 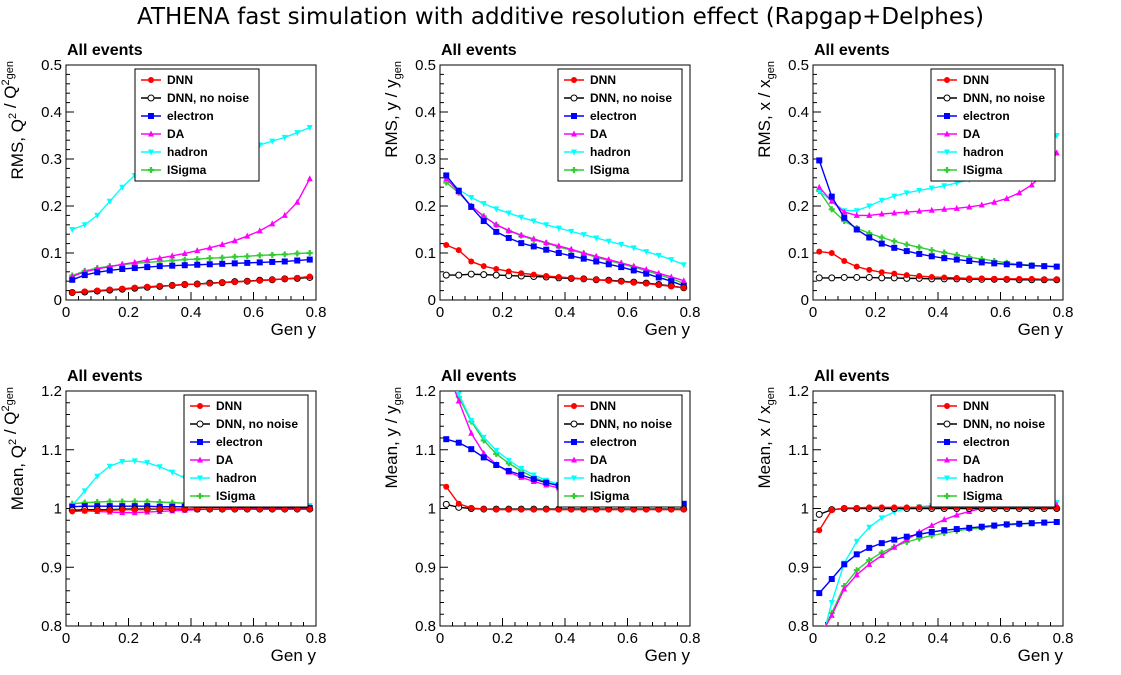 What do you see at coordinates (223, 496) in the screenshot?
I see `legend-entry-isigma: ISigma` at bounding box center [223, 496].